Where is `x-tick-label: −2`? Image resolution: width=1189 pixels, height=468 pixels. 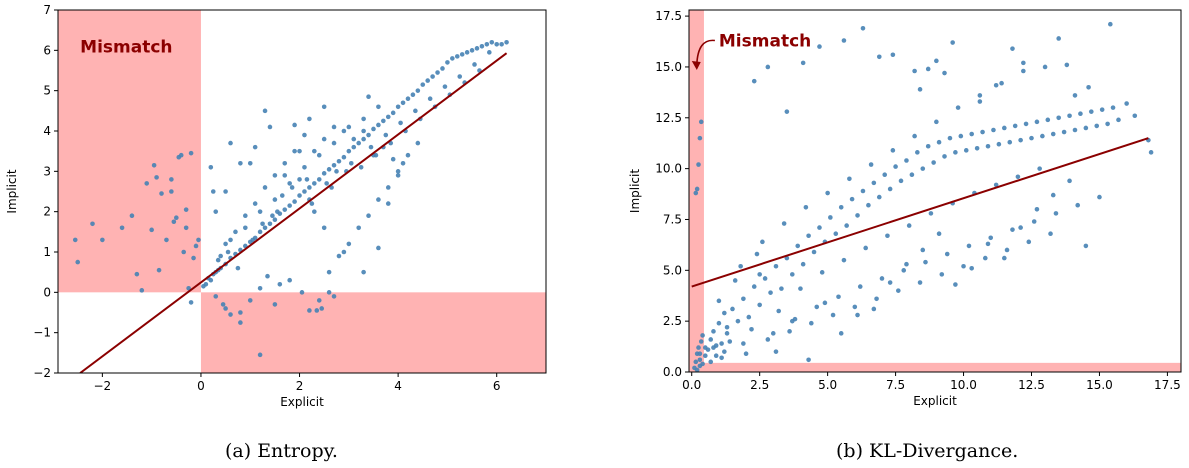
x-tick-label: −2 is located at coordinates (103, 386).